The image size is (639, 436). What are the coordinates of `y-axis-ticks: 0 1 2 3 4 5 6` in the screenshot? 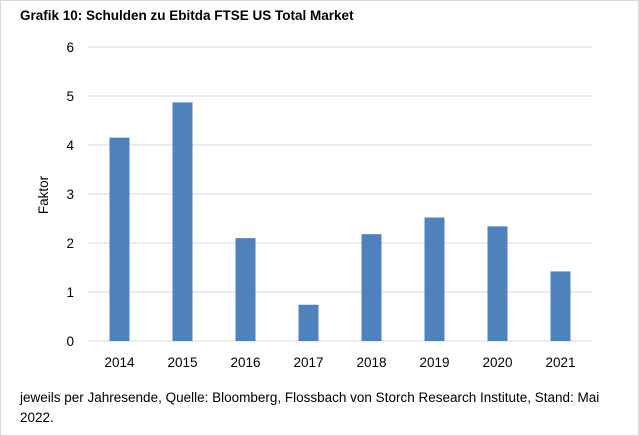 It's located at (70, 194).